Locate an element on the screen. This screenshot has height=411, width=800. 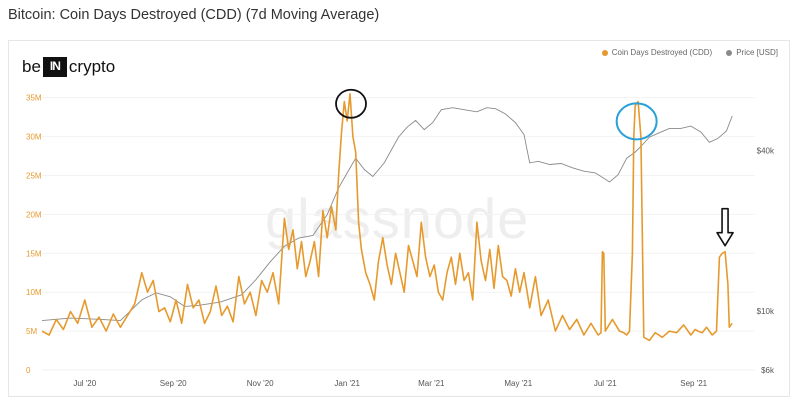
logo-prefix: be is located at coordinates (31, 66).